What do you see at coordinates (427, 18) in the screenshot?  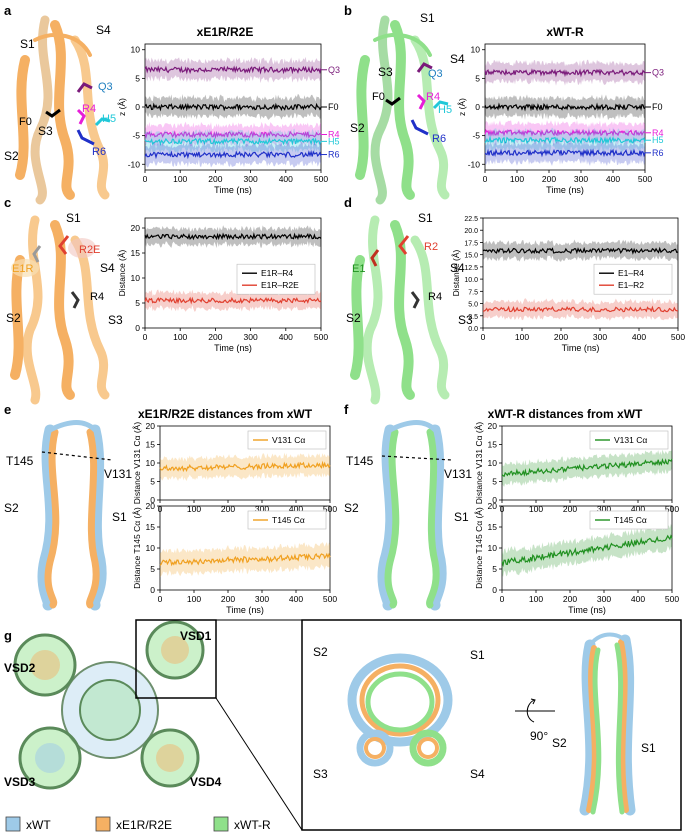 I see `struct-b-S1: S1` at bounding box center [427, 18].